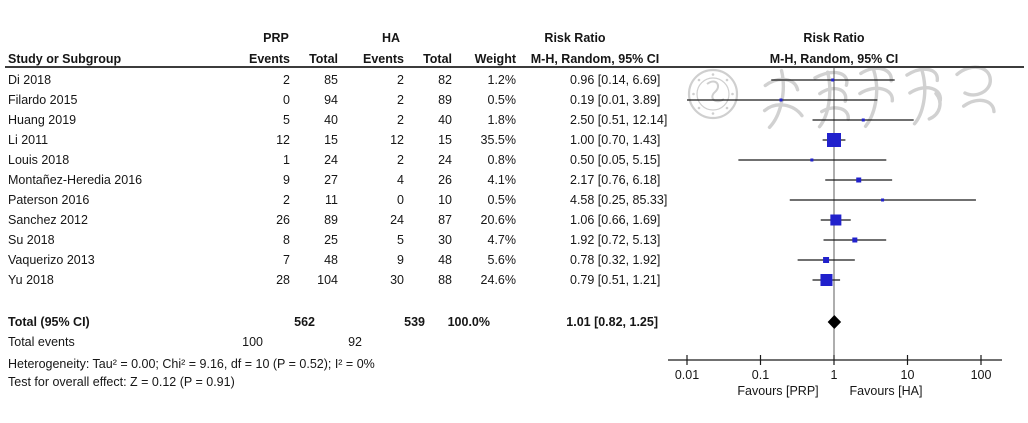  Describe the element at coordinates (331, 180) in the screenshot. I see `prp-total: 27` at that location.